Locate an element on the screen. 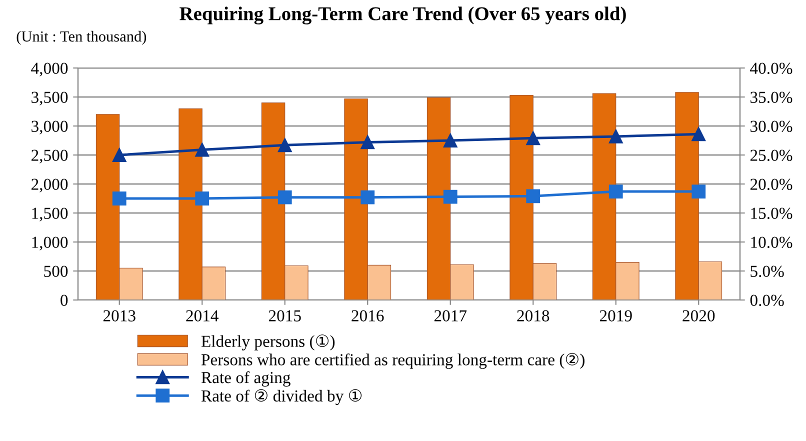  y2-tick-label: 15.0% is located at coordinates (771, 214).